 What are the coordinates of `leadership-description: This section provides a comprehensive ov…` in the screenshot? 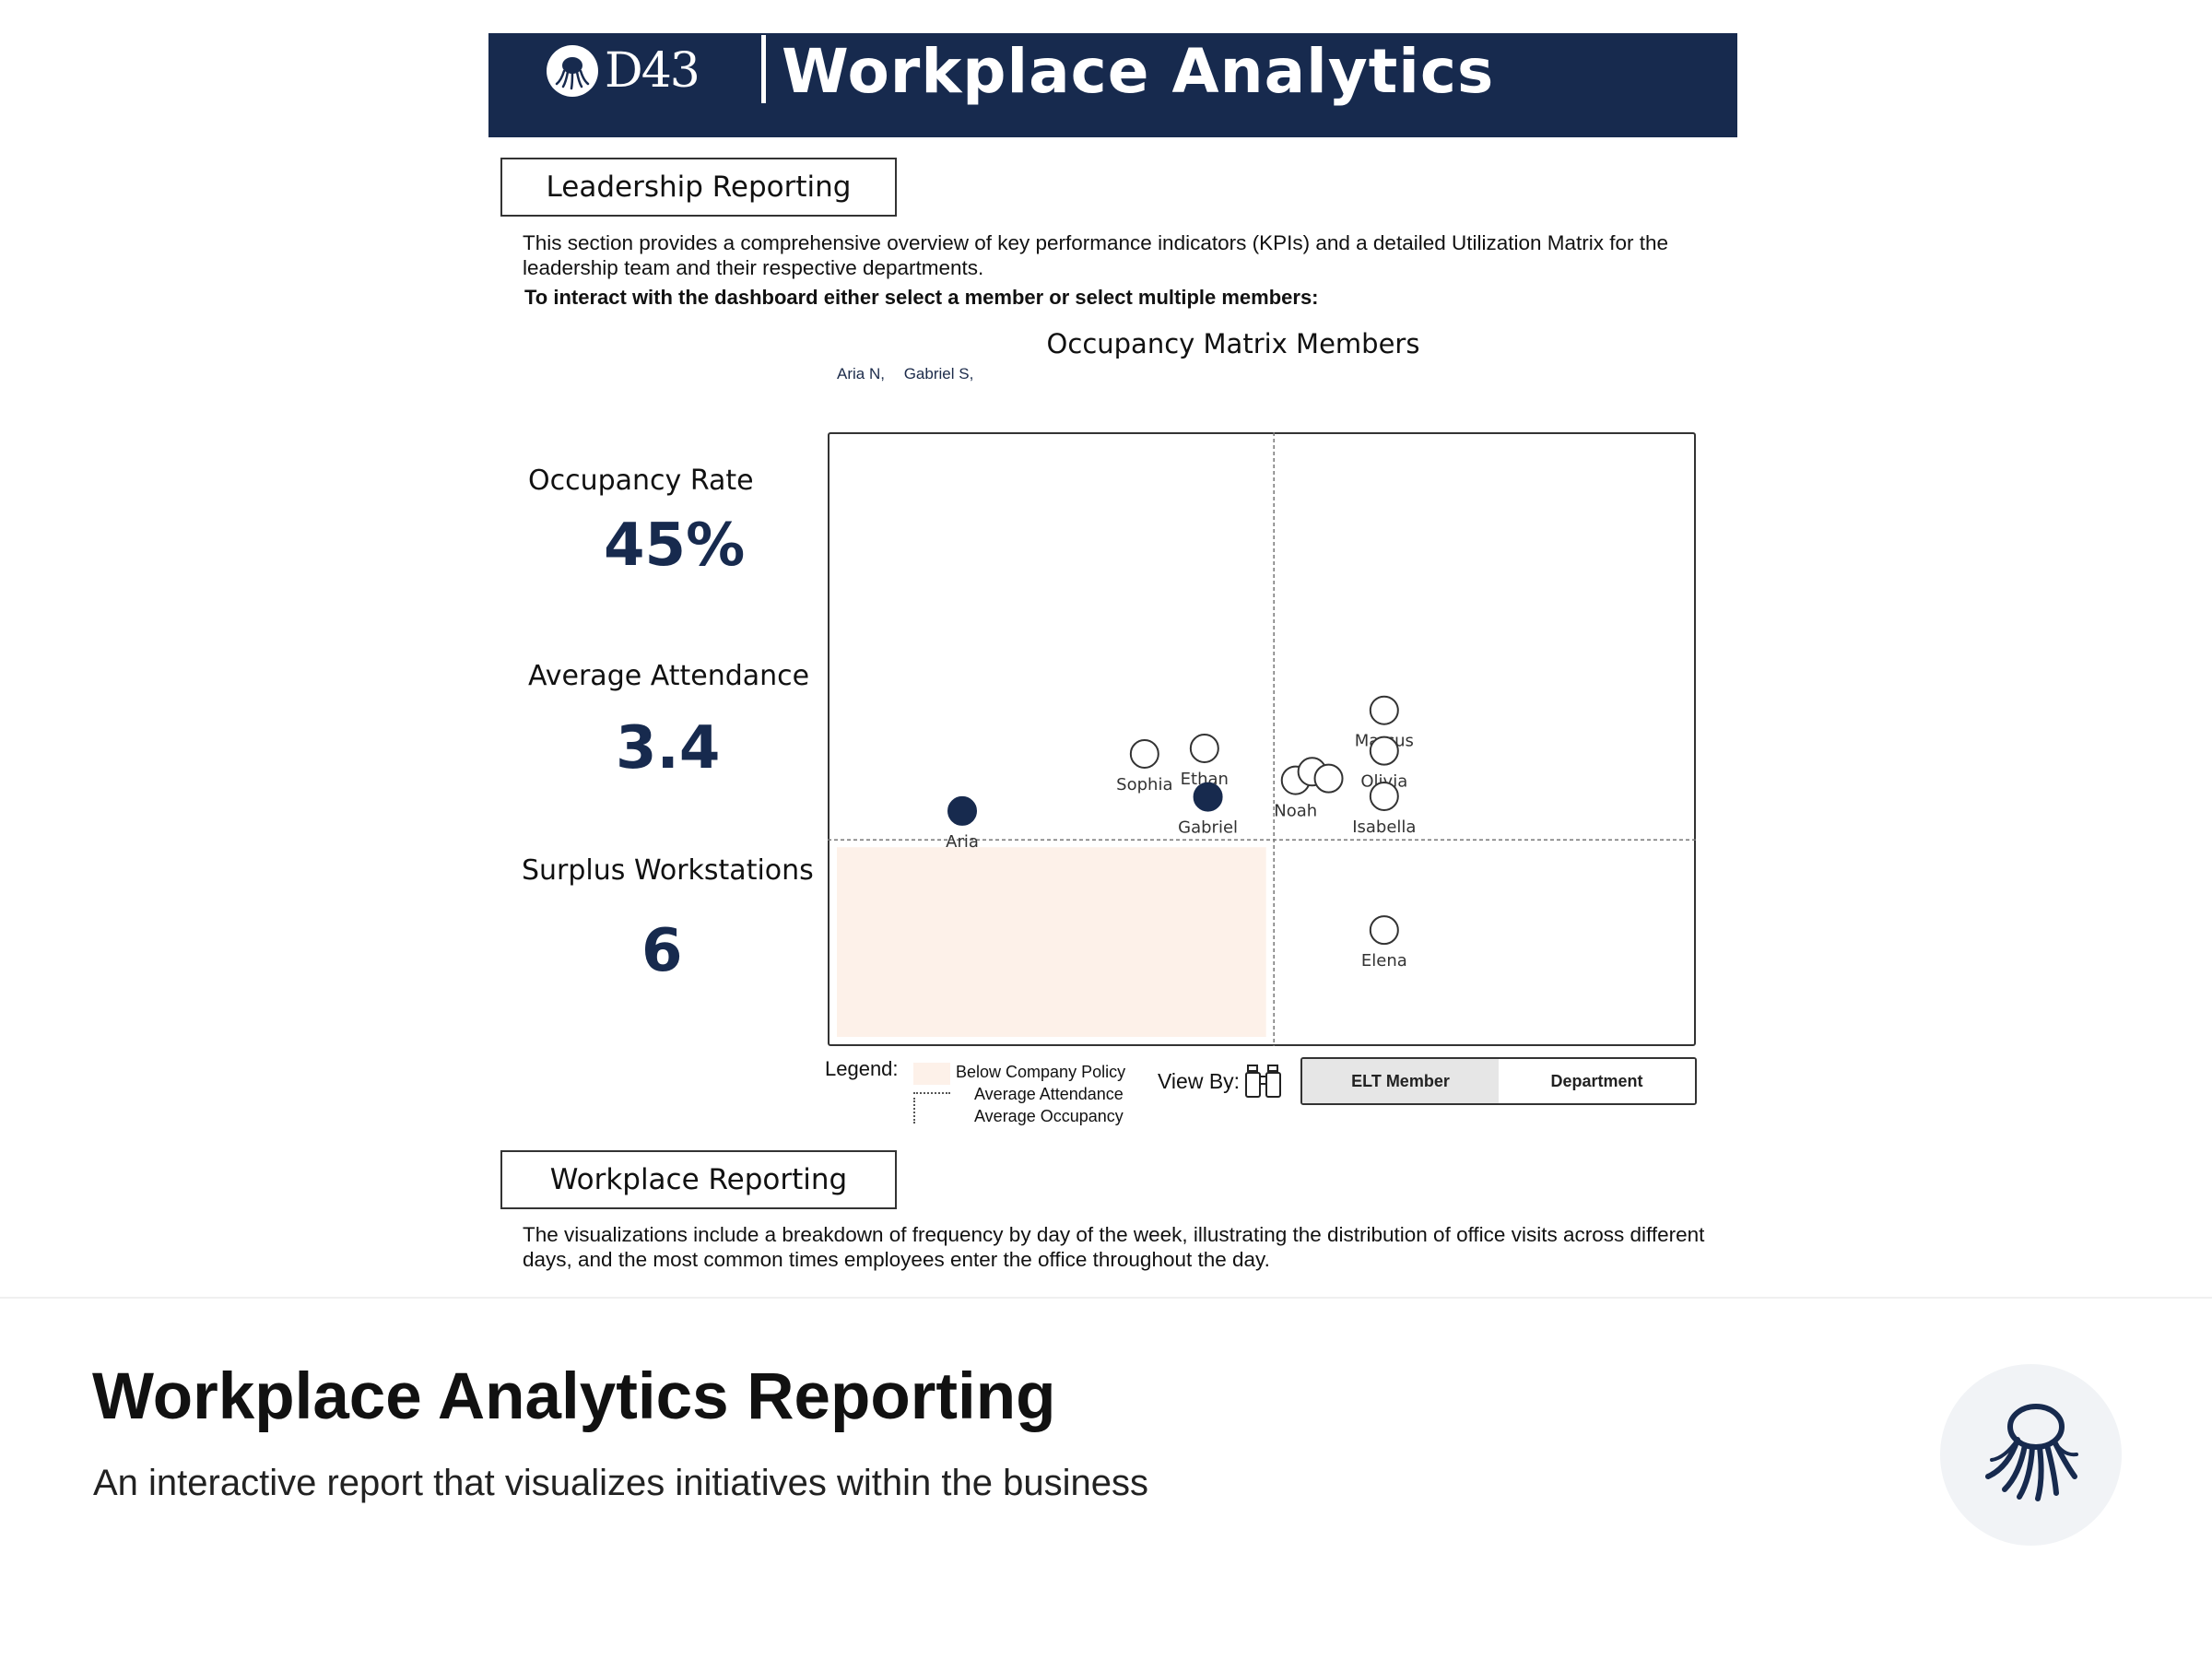 It's located at (1096, 255).